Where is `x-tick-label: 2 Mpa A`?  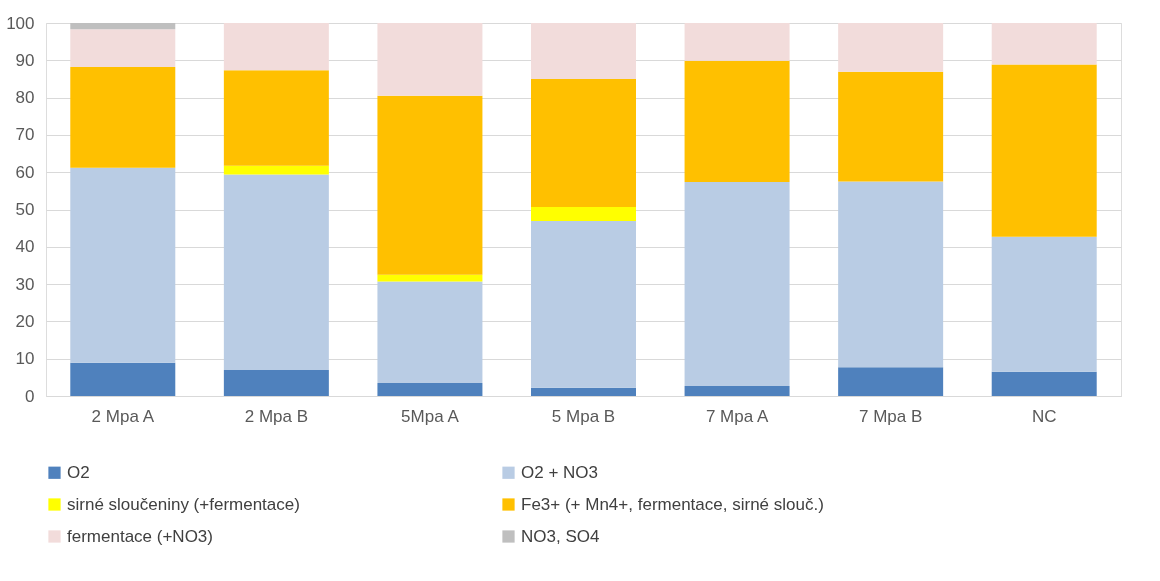 x-tick-label: 2 Mpa A is located at coordinates (123, 416).